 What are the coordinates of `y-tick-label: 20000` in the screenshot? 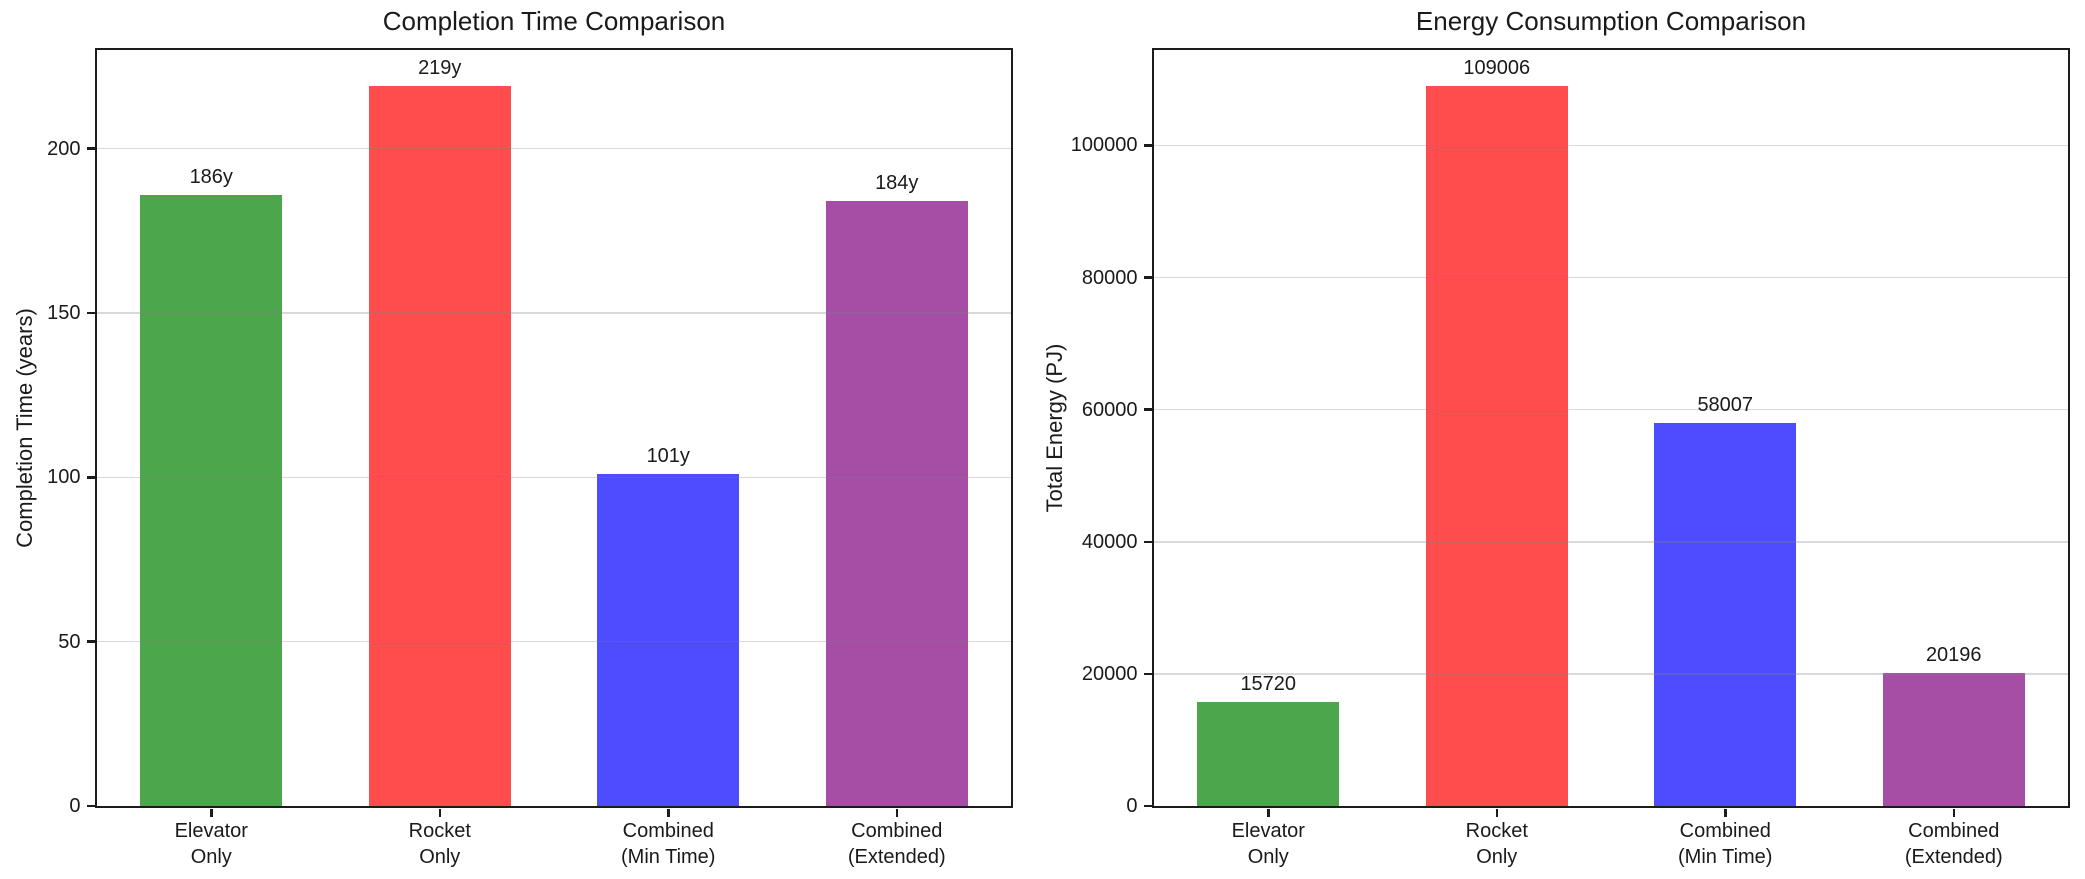 It's located at (1109, 673).